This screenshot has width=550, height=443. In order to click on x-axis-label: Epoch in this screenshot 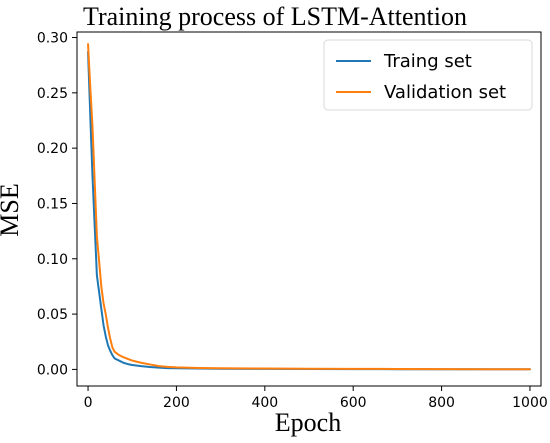, I will do `click(308, 422)`.